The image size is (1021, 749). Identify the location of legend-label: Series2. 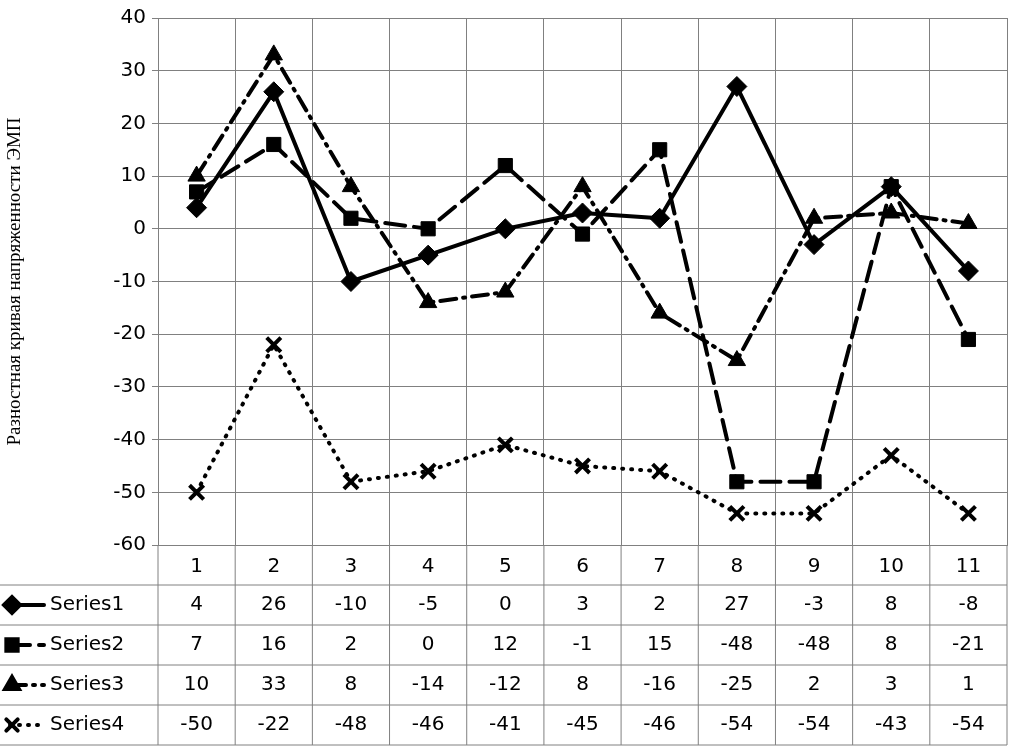
(87, 643).